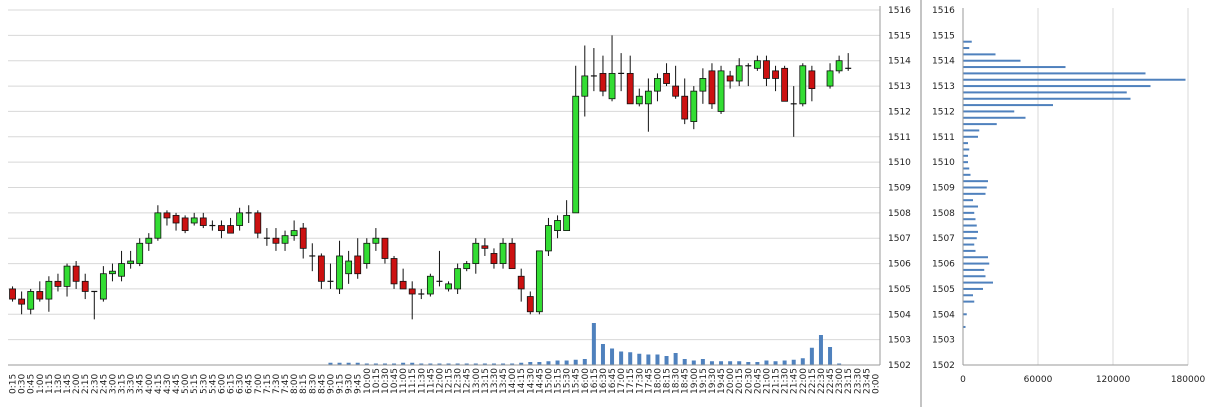 The height and width of the screenshot is (407, 1210). I want to click on time-tick-label: 4:30, so click(168, 384).